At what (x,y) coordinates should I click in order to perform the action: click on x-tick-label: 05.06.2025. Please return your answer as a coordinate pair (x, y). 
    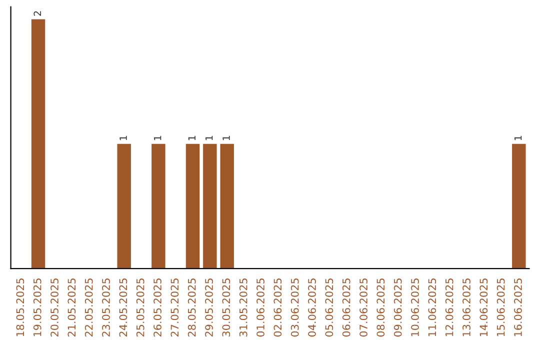
    Looking at the image, I should click on (329, 307).